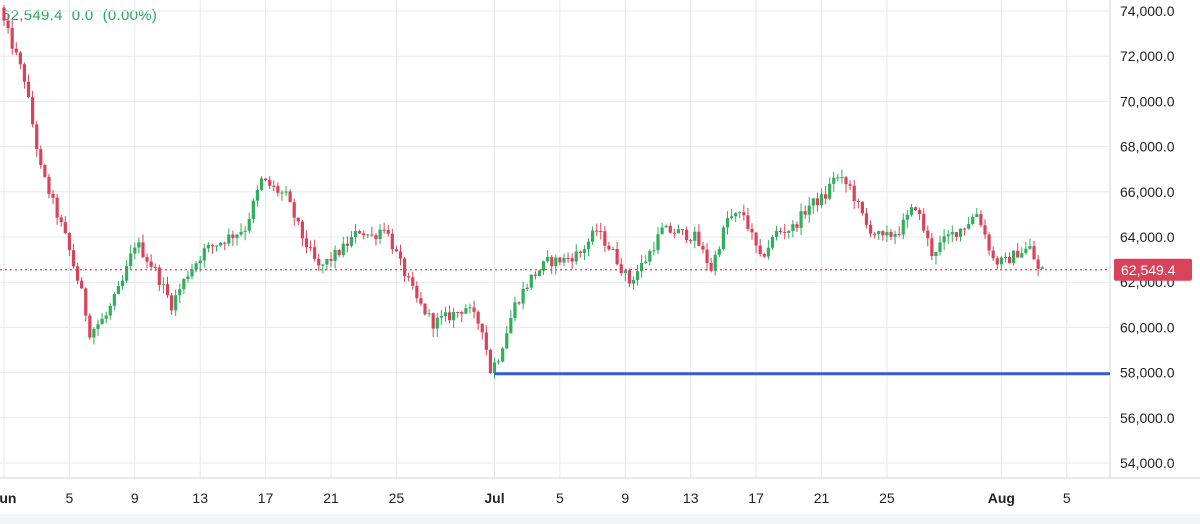 Image resolution: width=1200 pixels, height=524 pixels. Describe the element at coordinates (1147, 101) in the screenshot. I see `price-axis-label: 70,000.0` at that location.